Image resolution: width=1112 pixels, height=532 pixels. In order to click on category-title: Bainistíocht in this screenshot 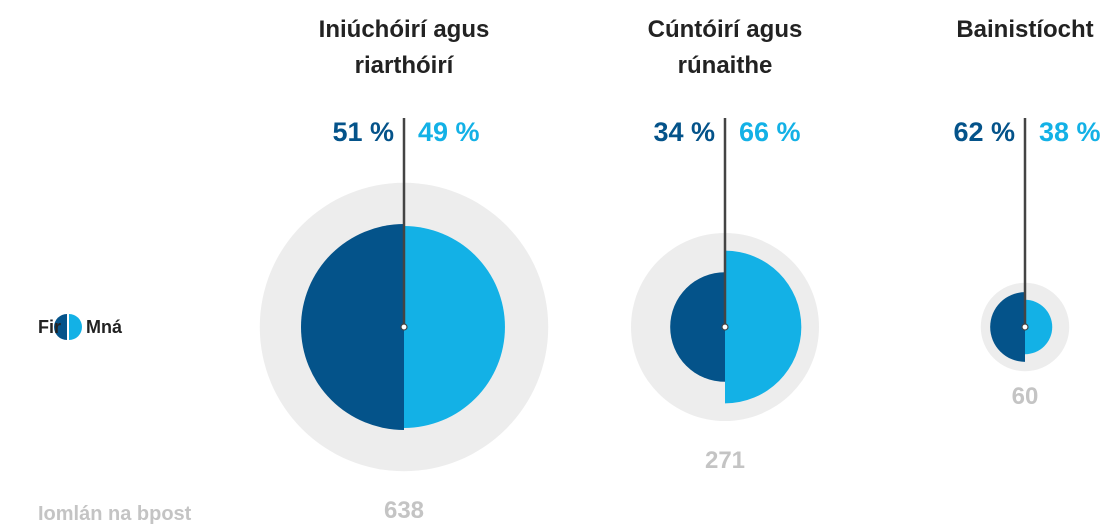, I will do `click(1025, 29)`.